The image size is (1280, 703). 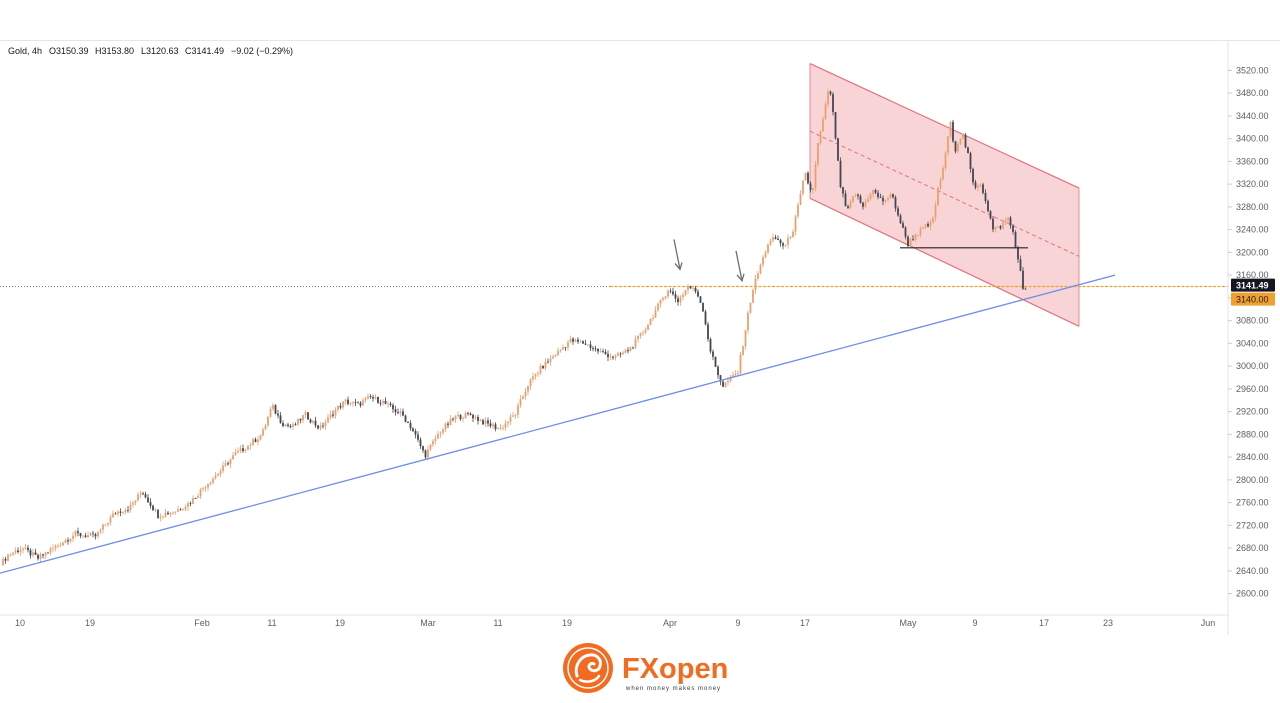 What do you see at coordinates (1252, 252) in the screenshot?
I see `price-tick-label: 3200.00` at bounding box center [1252, 252].